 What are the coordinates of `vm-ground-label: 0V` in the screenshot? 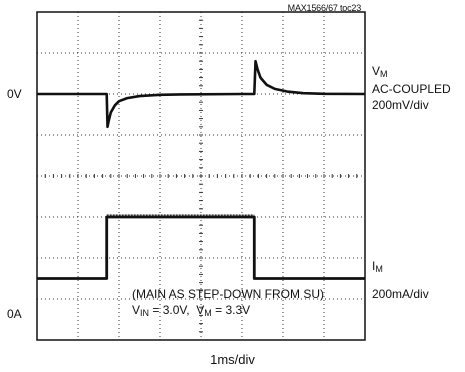 It's located at (14, 94).